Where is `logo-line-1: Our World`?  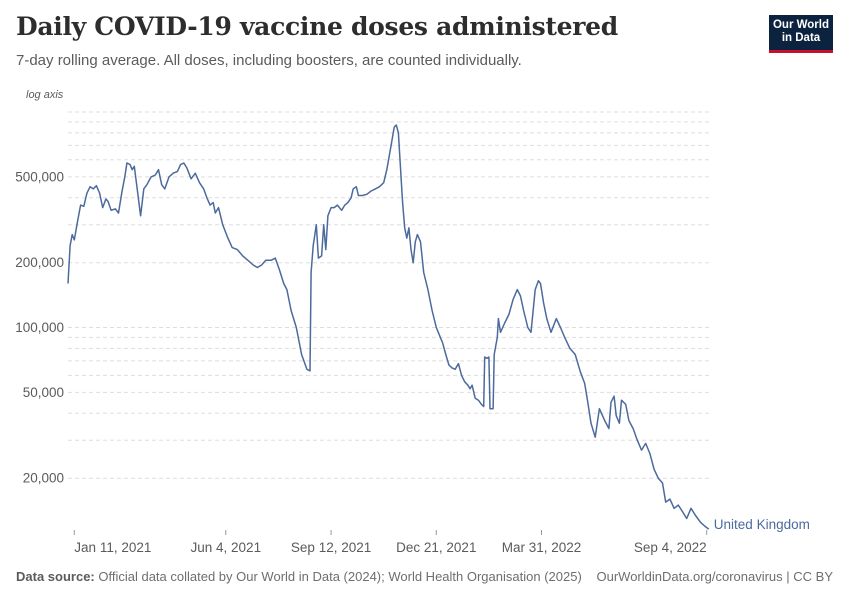
logo-line-1: Our World is located at coordinates (800, 25).